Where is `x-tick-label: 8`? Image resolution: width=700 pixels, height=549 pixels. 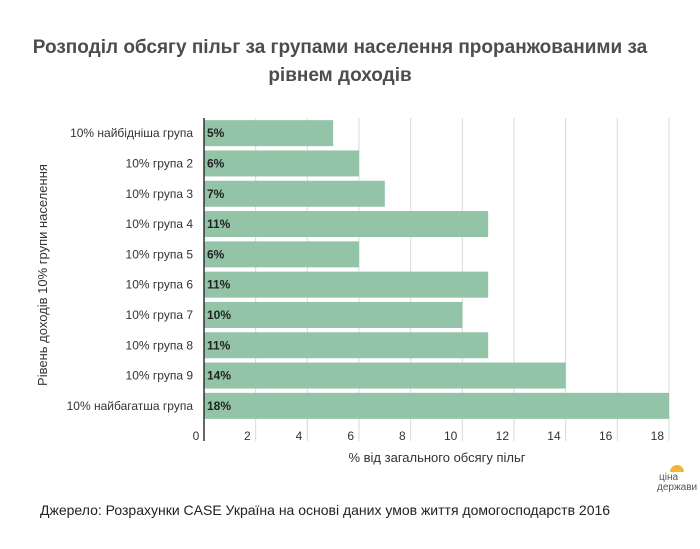 x-tick-label: 8 is located at coordinates (402, 436).